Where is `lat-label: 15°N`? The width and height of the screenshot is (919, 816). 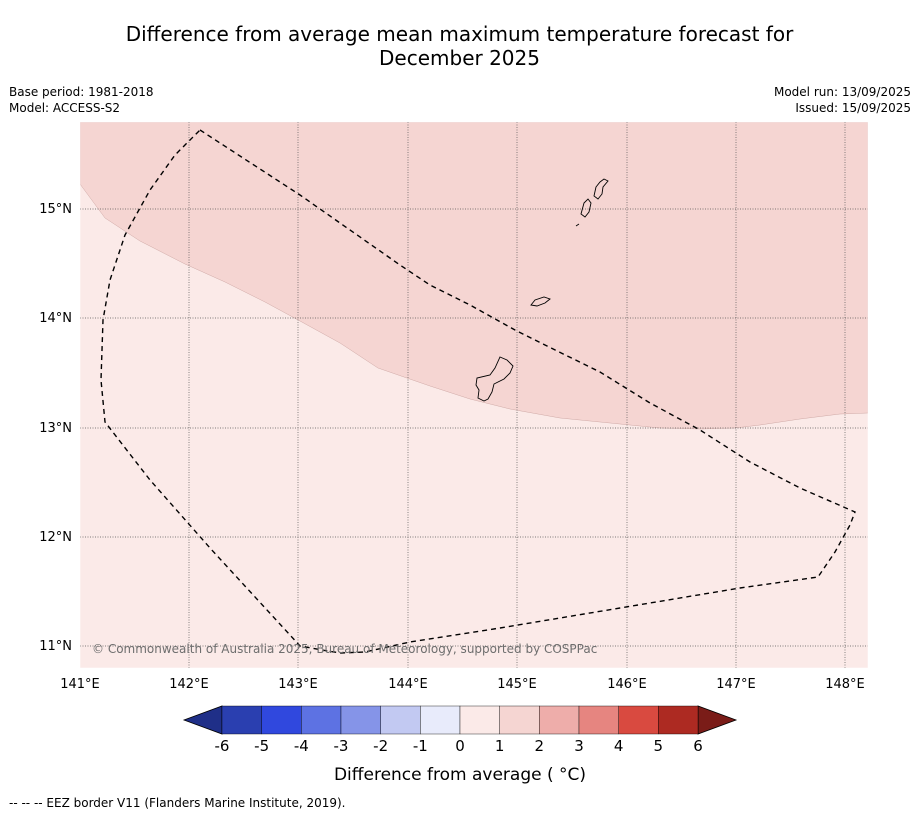
lat-label: 15°N is located at coordinates (55, 209).